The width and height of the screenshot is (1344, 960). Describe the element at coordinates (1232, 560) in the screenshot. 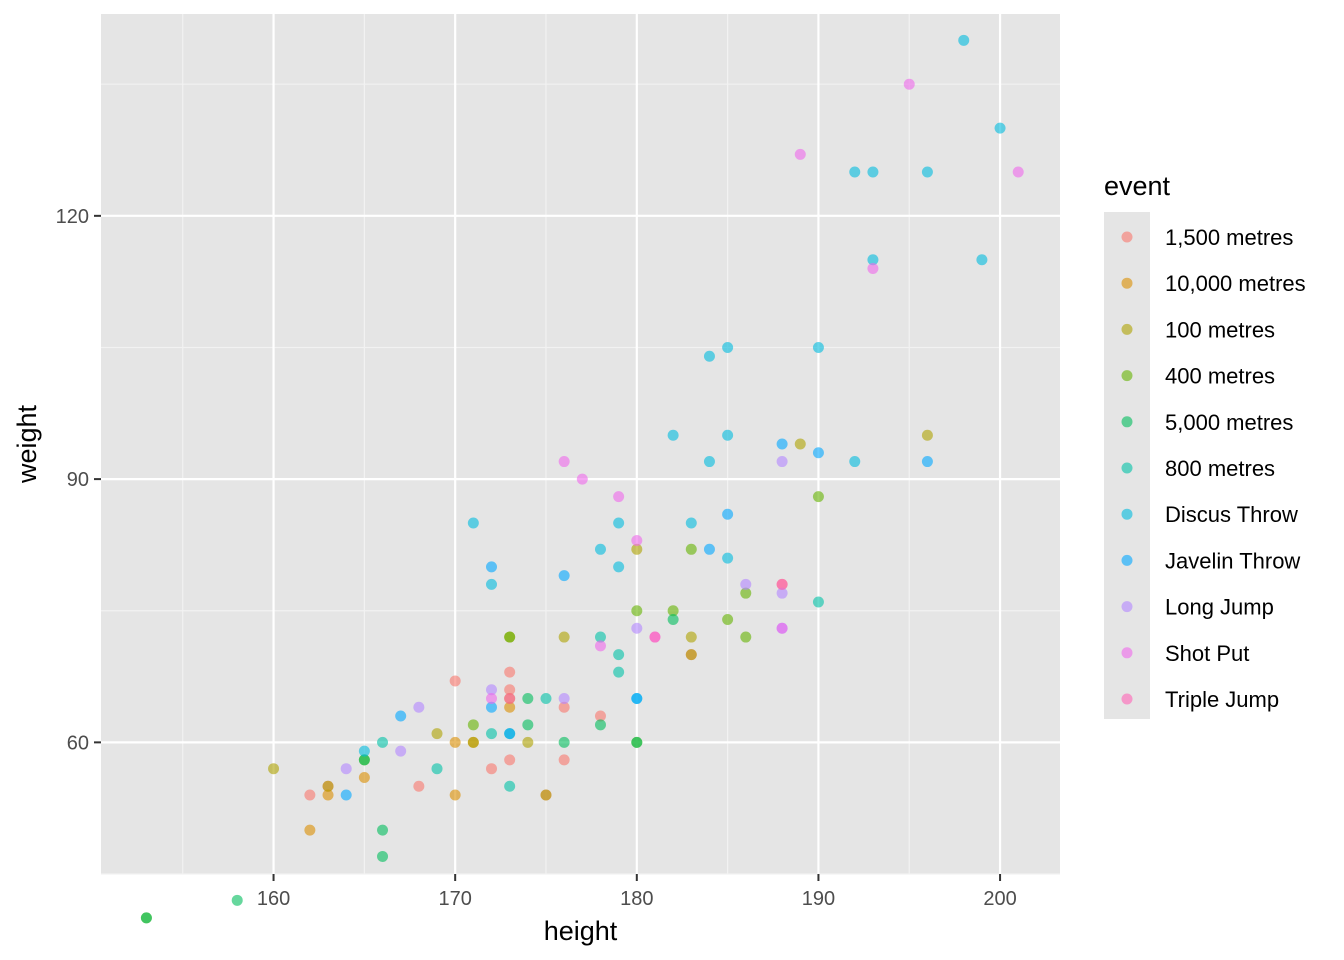

I see `legend-label: Javelin Throw` at that location.